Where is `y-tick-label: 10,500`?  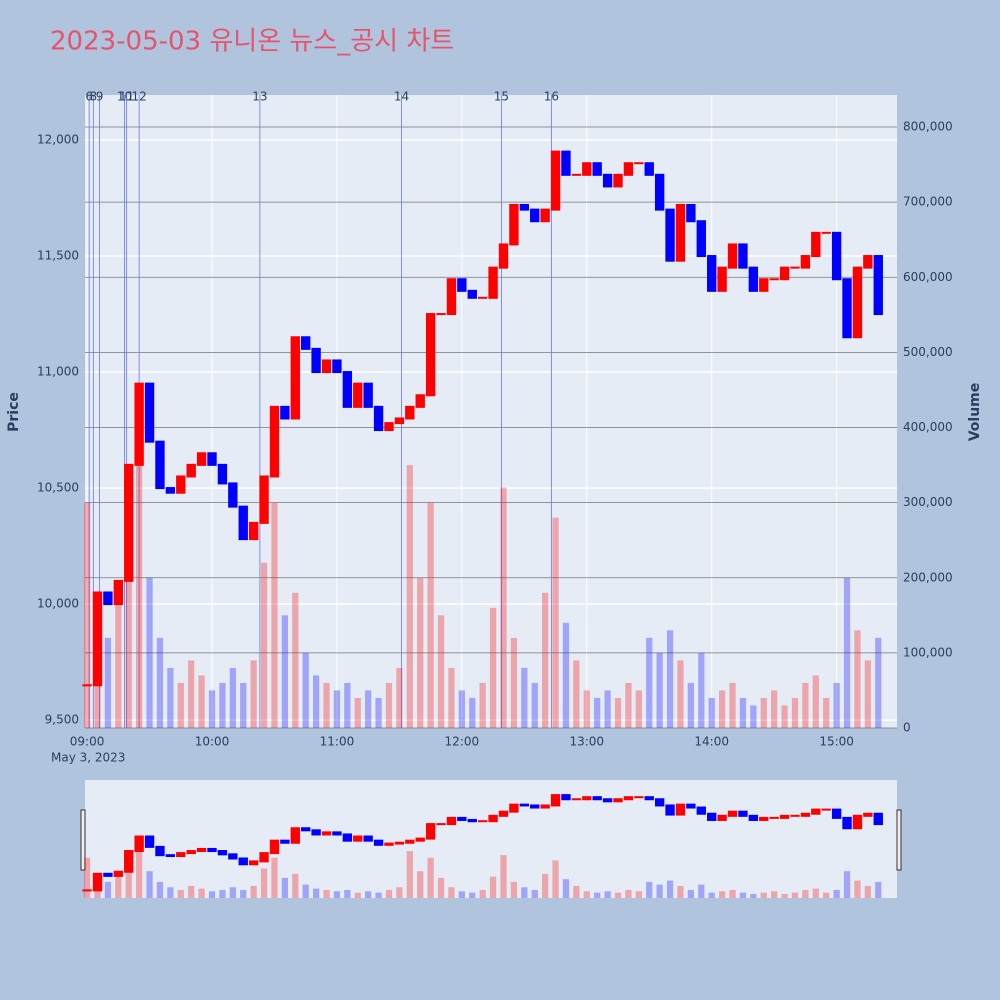
y-tick-label: 10,500 is located at coordinates (58, 488).